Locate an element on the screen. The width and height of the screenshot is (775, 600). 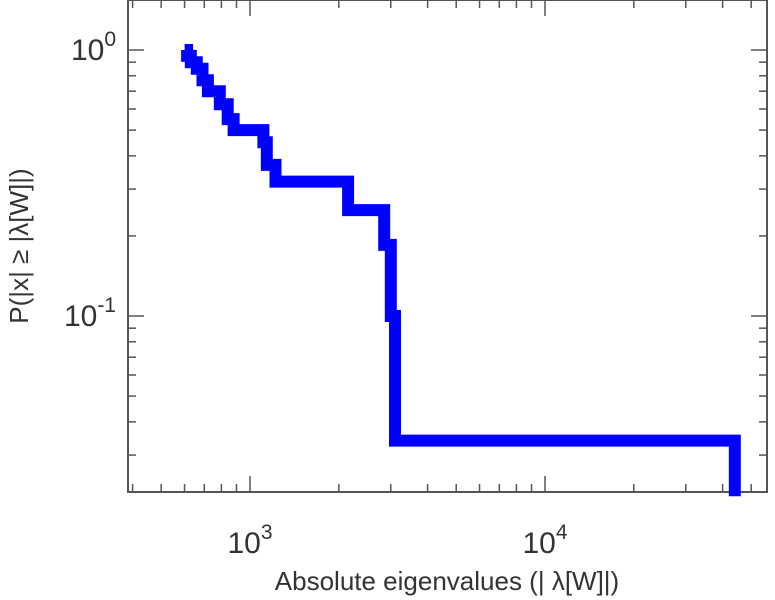
y-tick-label: 10⁰ is located at coordinates (93, 47).